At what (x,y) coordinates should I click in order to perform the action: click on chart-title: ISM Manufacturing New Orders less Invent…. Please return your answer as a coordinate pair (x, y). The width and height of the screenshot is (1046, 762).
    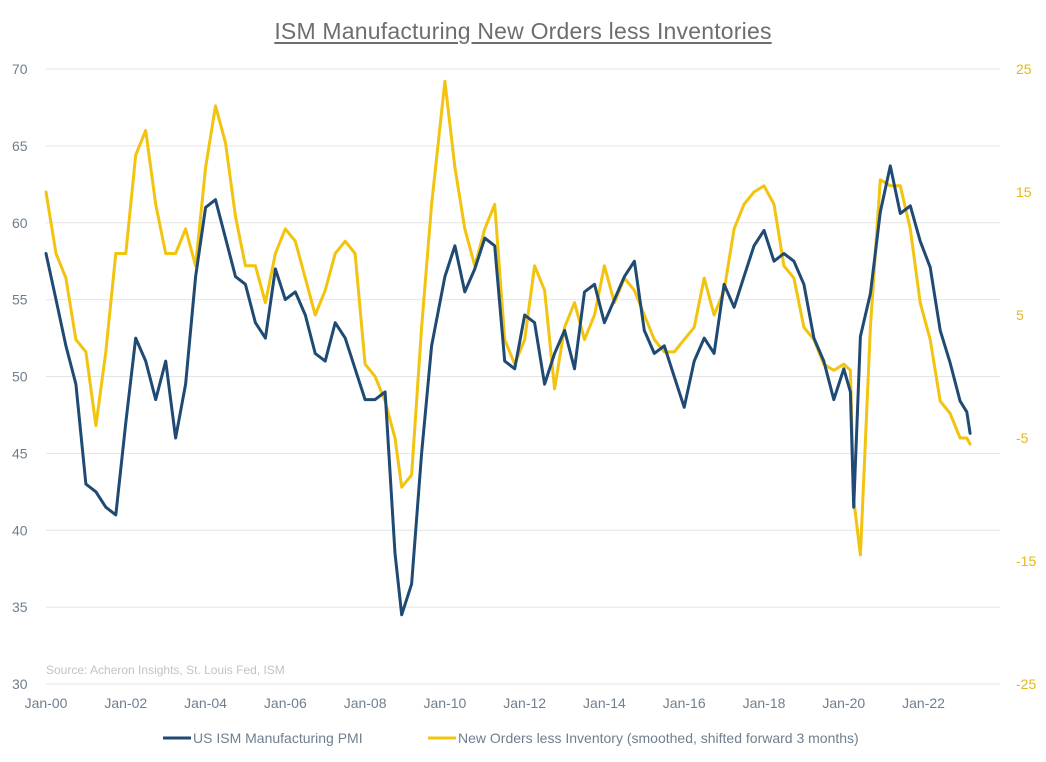
    Looking at the image, I should click on (523, 31).